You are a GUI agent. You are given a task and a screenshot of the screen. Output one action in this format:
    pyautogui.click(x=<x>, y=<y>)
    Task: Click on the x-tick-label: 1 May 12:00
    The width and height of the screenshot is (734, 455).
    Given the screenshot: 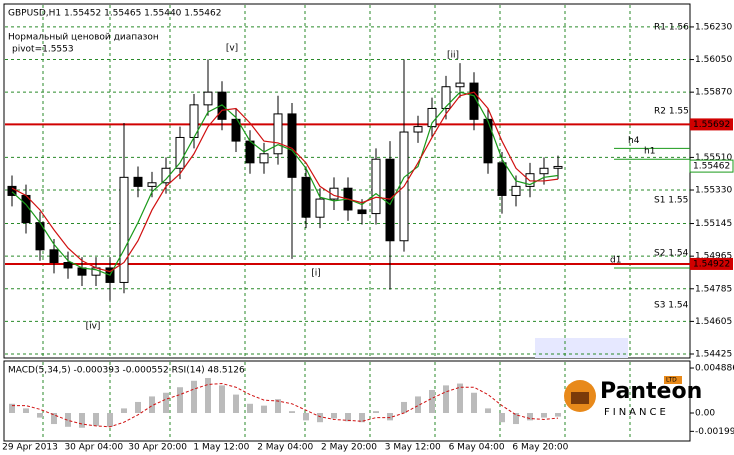 What is the action you would take?
    pyautogui.click(x=221, y=448)
    